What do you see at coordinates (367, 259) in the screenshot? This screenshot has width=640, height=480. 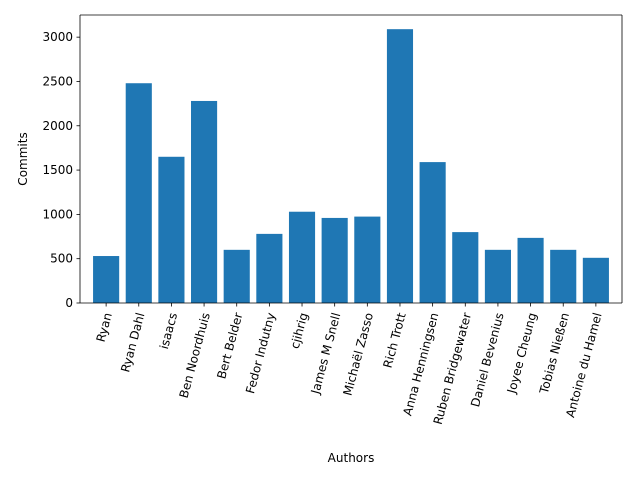 I see `bar-michael-zasso` at bounding box center [367, 259].